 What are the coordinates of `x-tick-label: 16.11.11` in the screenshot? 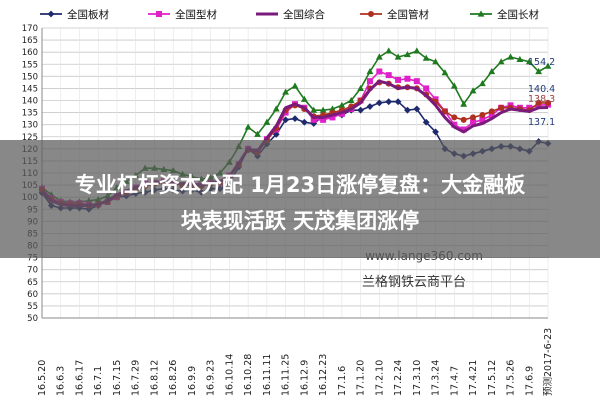 It's located at (267, 375).